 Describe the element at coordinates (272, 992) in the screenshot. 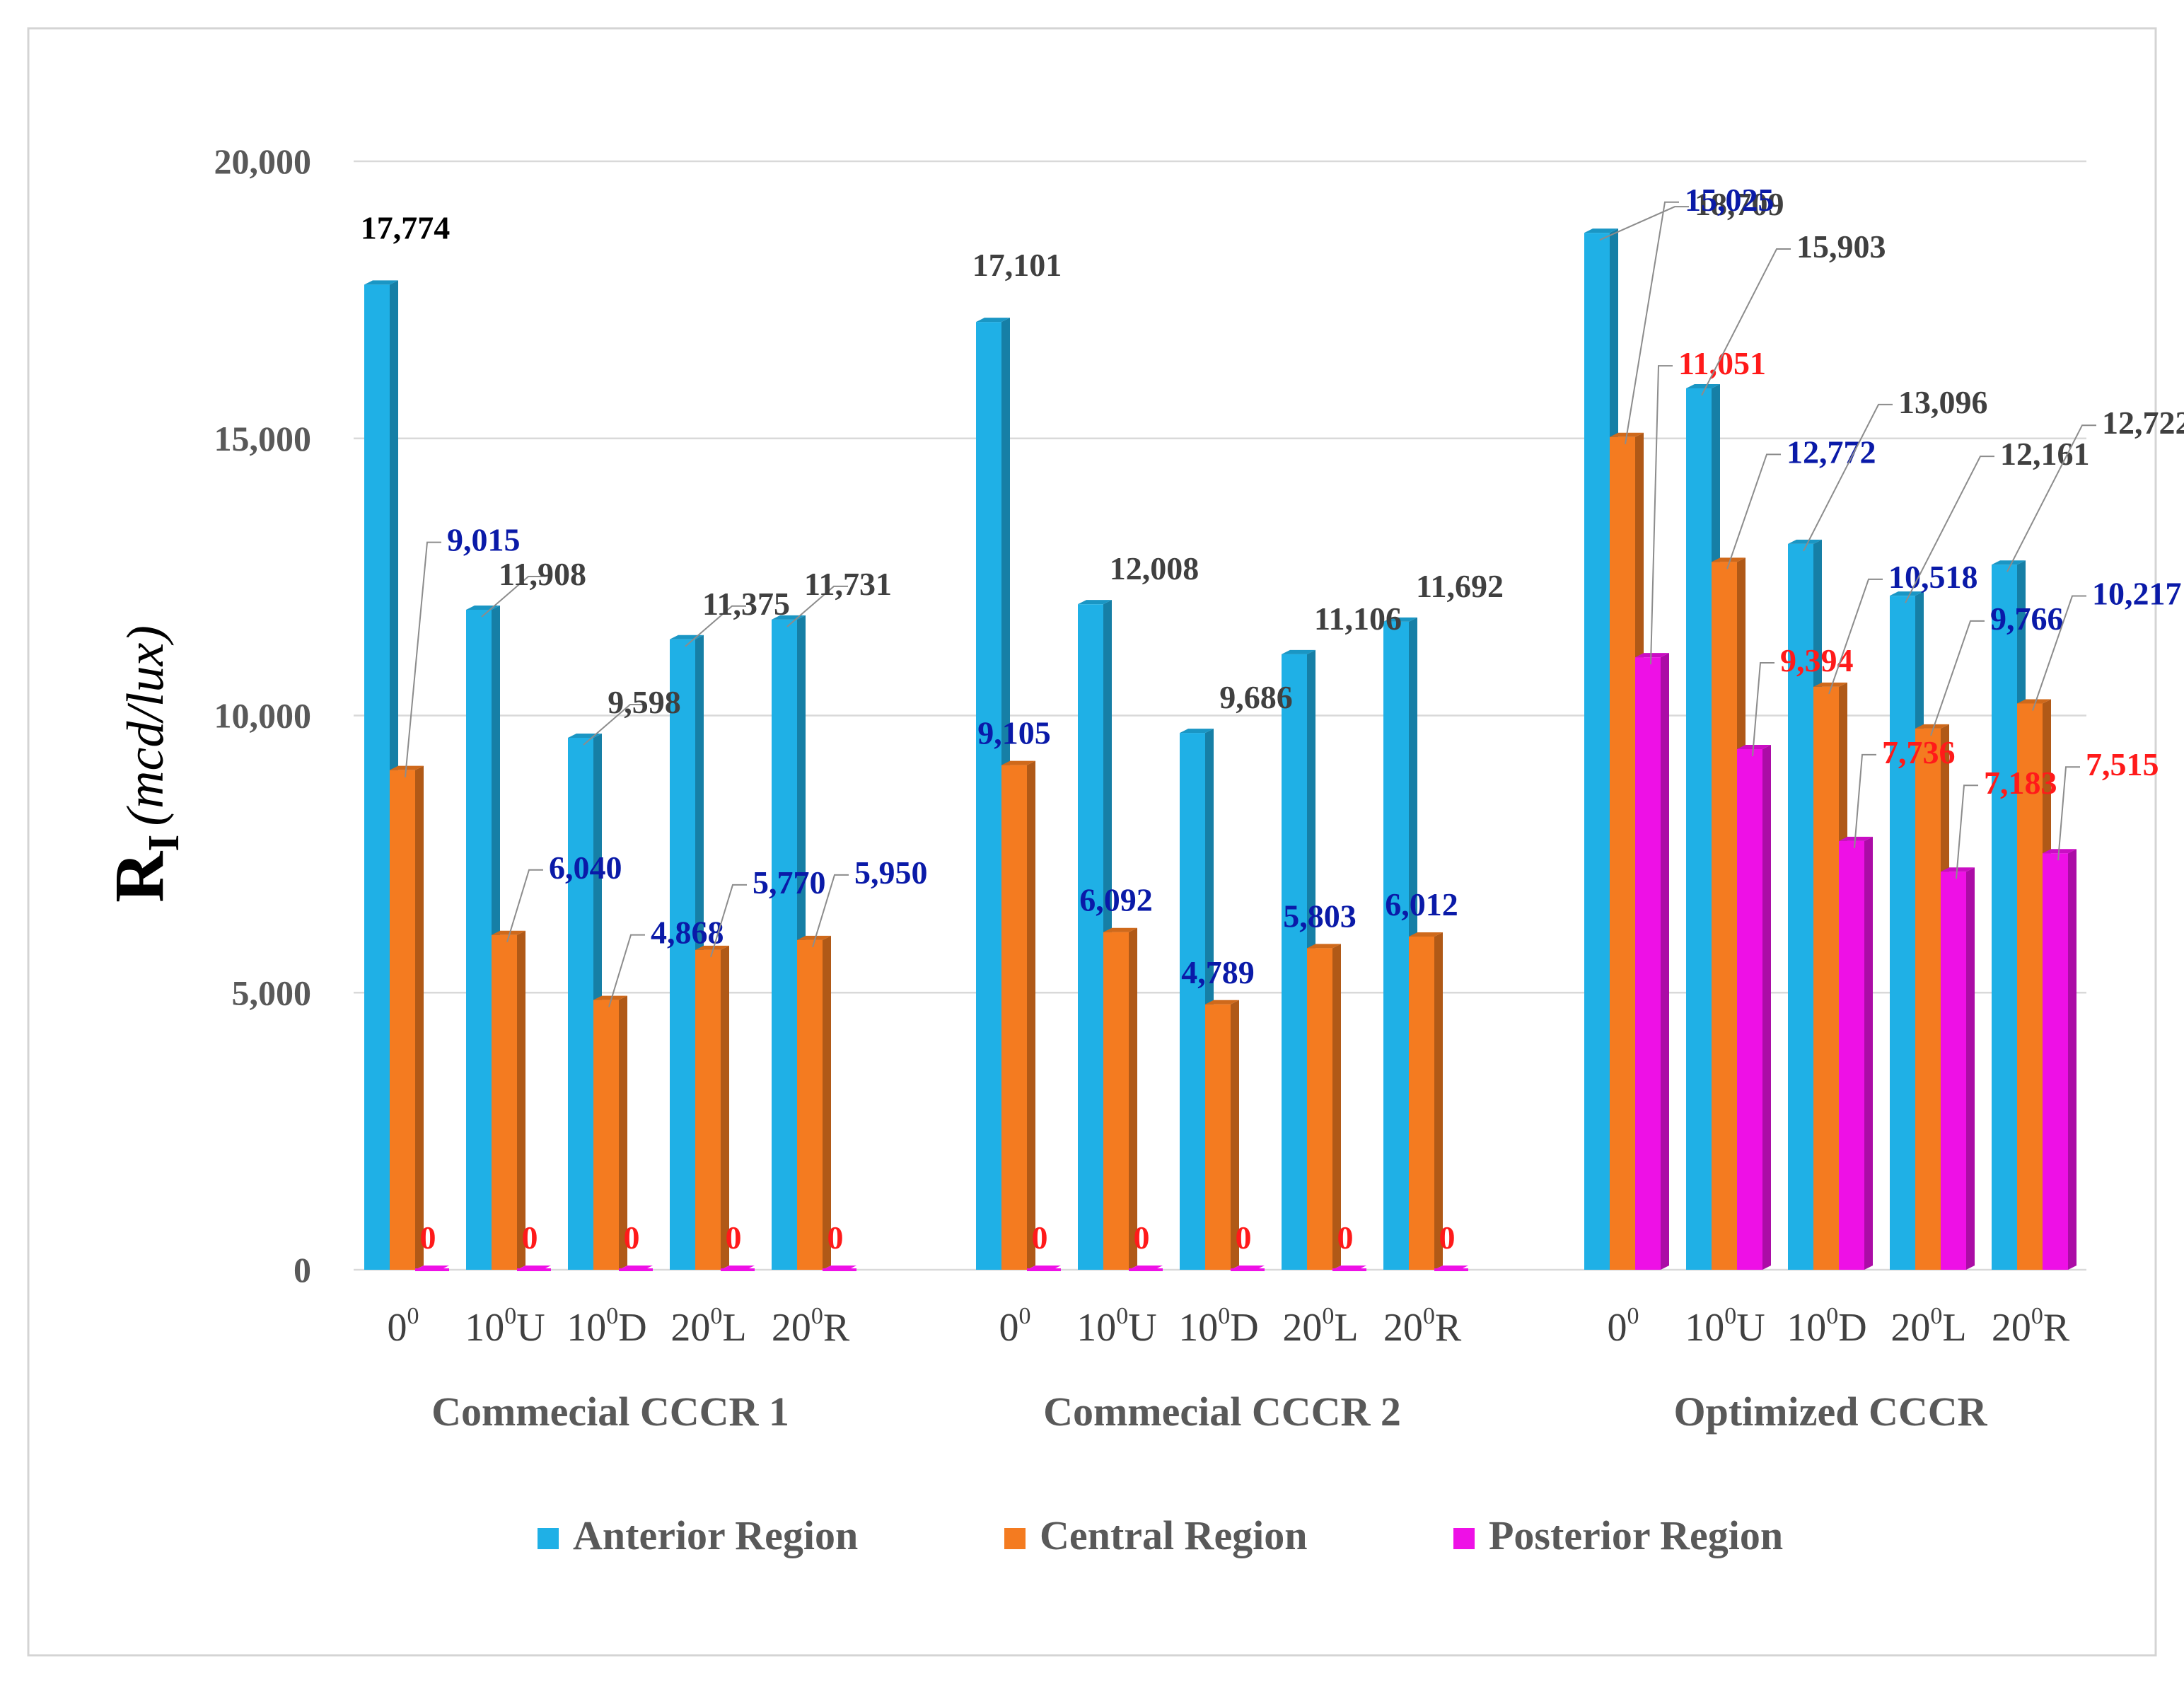

I see `y-tick-label: 5,000` at that location.